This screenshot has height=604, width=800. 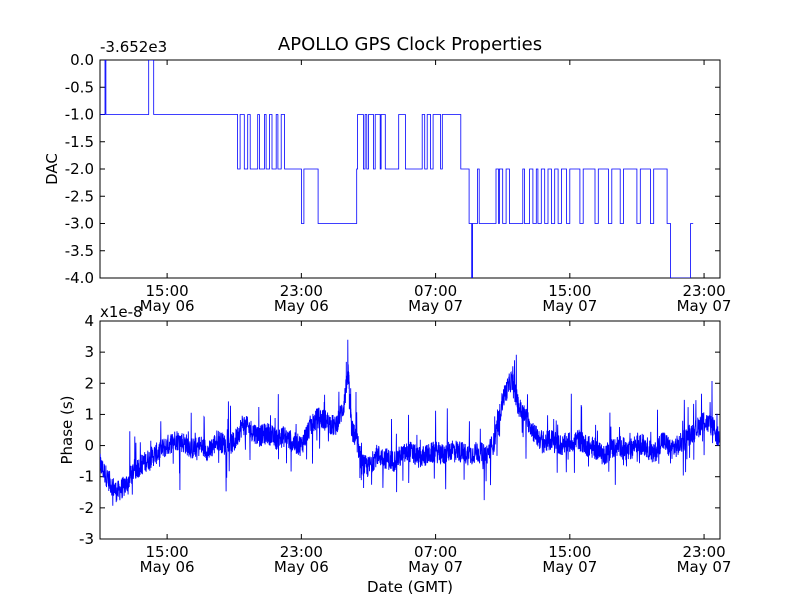 I want to click on xaxis-label: Date (GMT), so click(x=410, y=587).